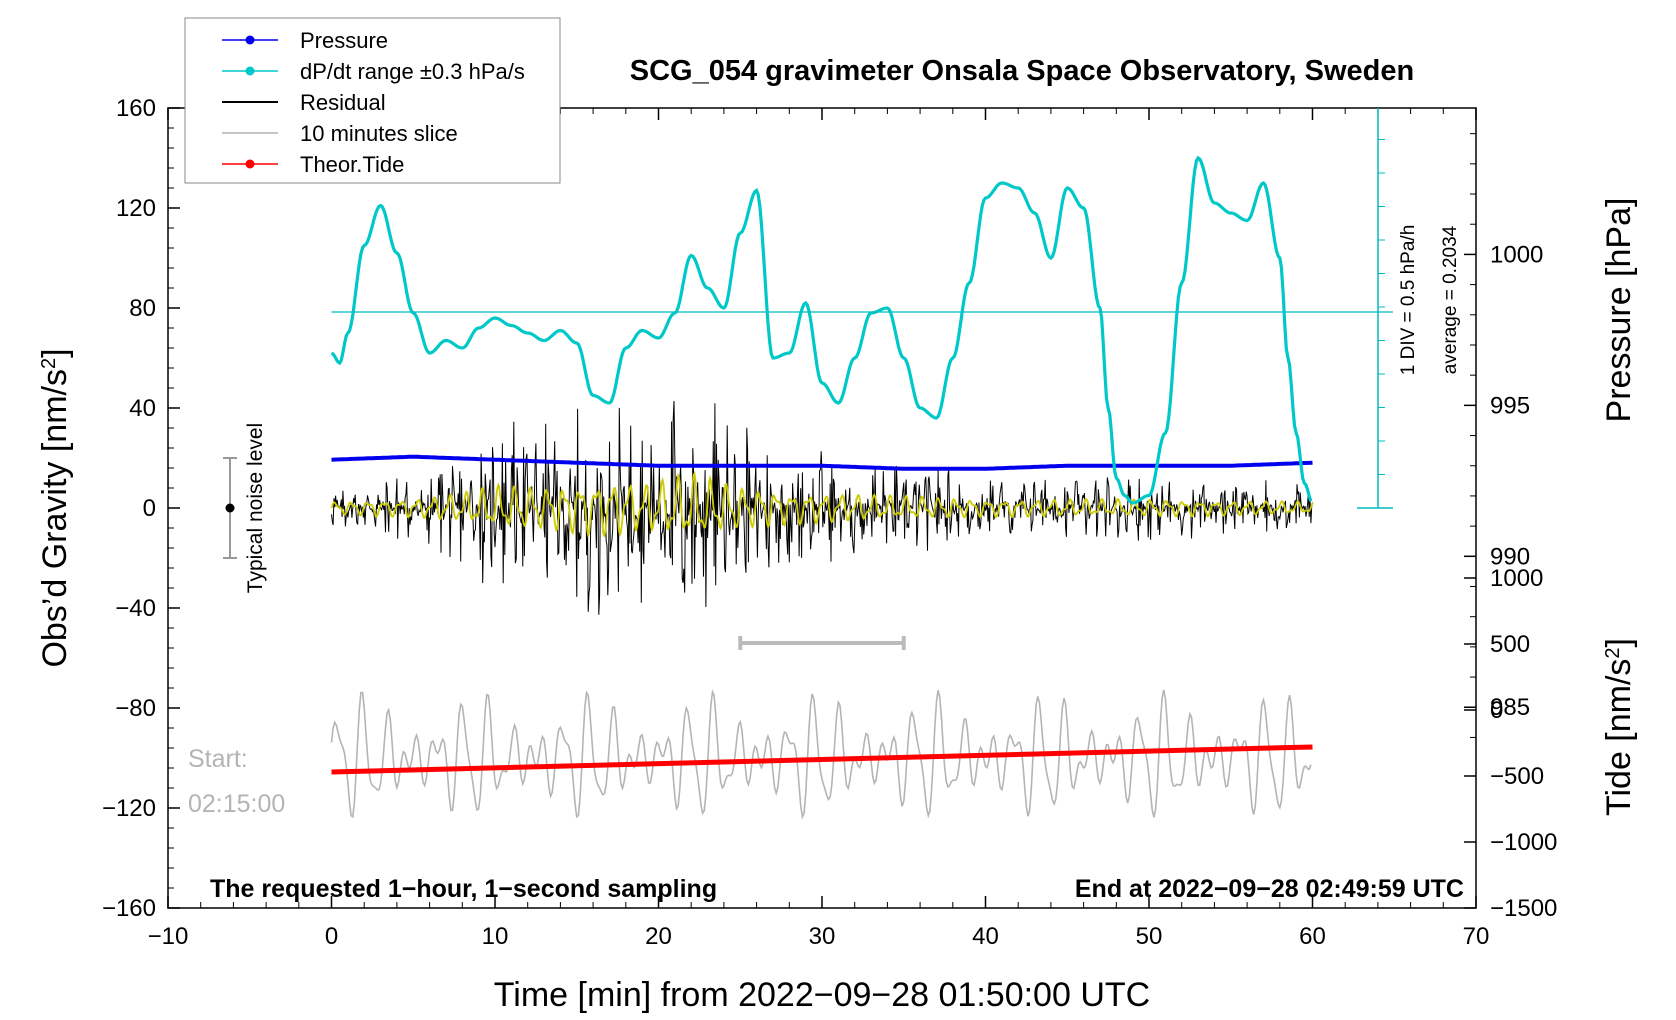  Describe the element at coordinates (1619, 642) in the screenshot. I see `y-axis-label-tide-close: ]` at that location.